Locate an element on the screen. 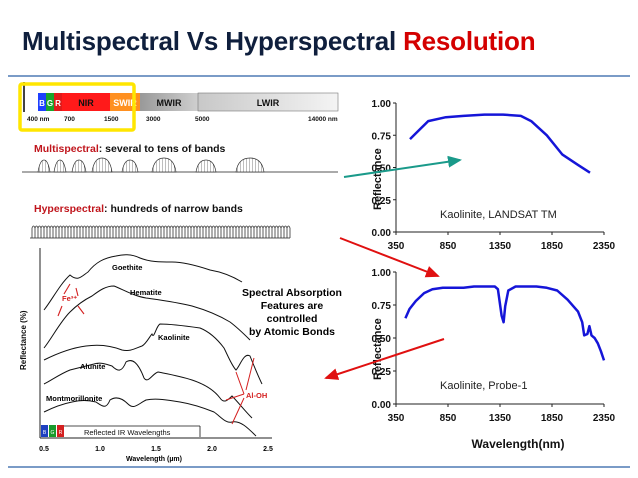 The width and height of the screenshot is (638, 478). probe-caption: Kaolinite, Probe-1 is located at coordinates (483, 386).